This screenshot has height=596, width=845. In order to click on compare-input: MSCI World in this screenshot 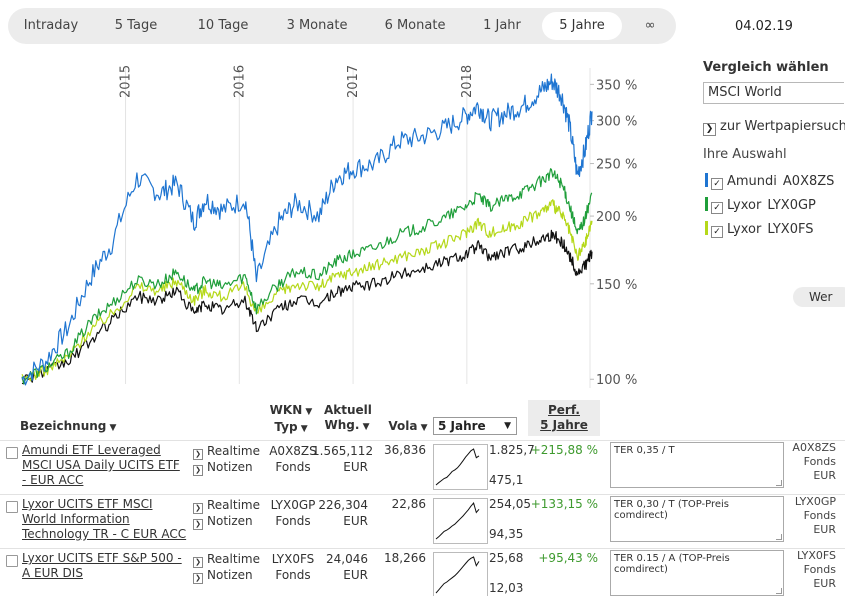, I will do `click(773, 93)`.